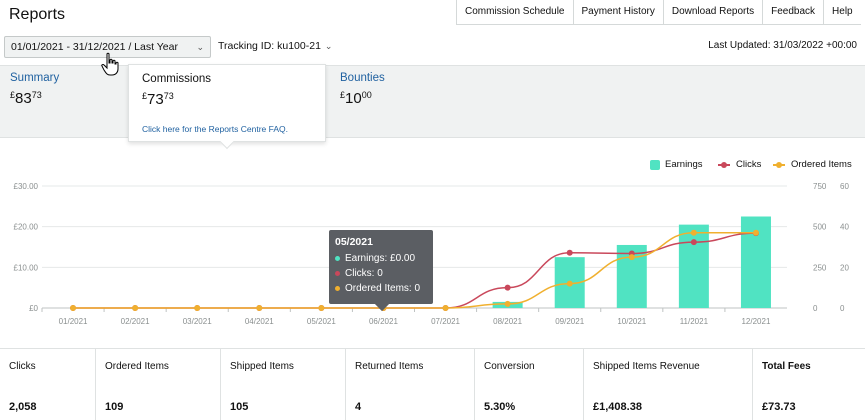 This screenshot has width=865, height=420. Describe the element at coordinates (782, 45) in the screenshot. I see `last-updated: Last Updated: 31/03/2022 +00:00` at that location.